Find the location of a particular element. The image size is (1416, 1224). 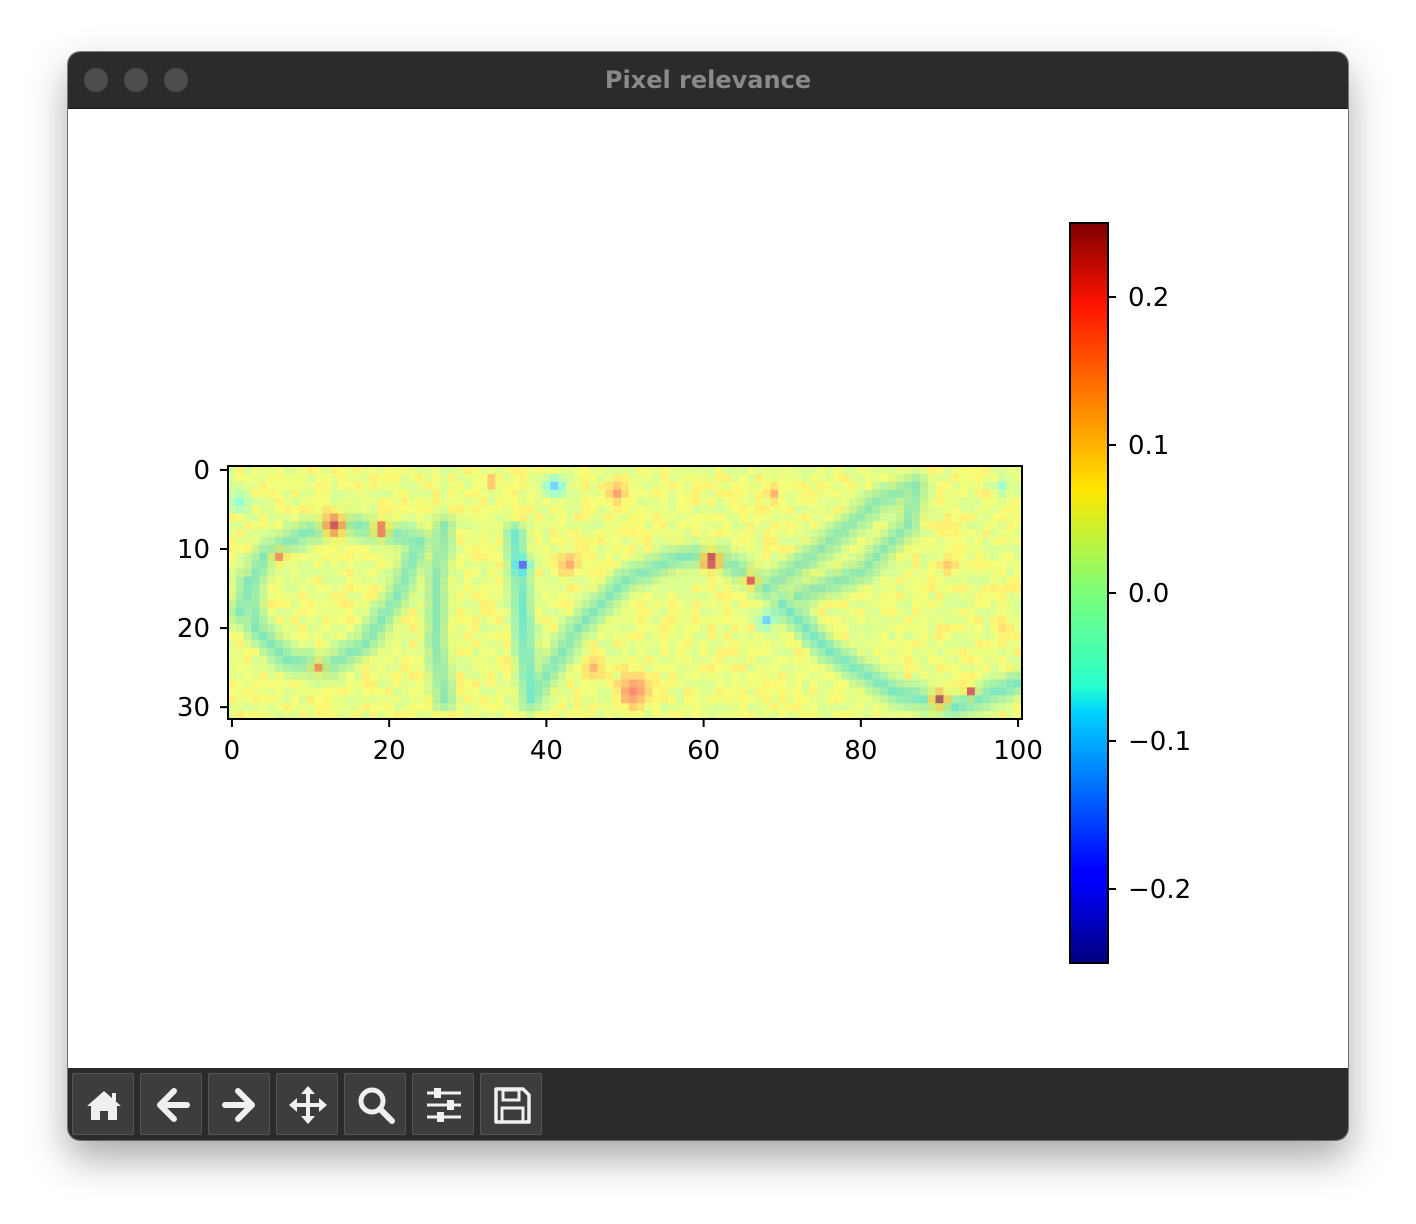

zoom-button is located at coordinates (375, 1104).